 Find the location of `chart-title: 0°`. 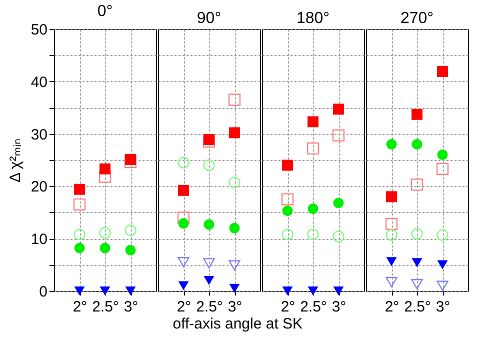

chart-title: 0° is located at coordinates (105, 11).